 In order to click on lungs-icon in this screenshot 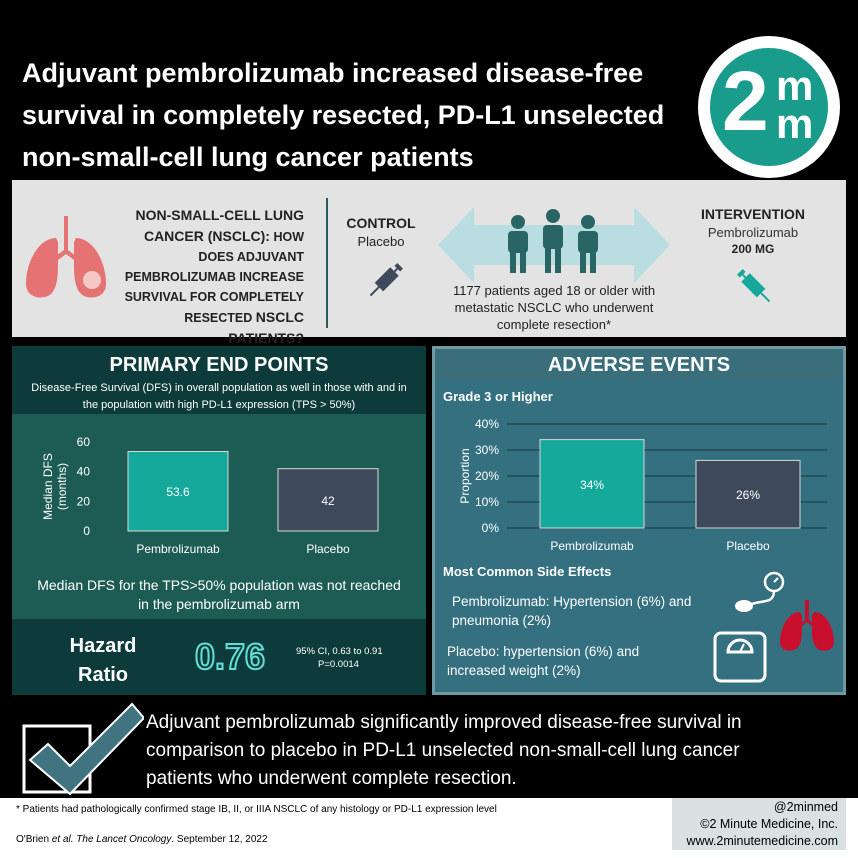, I will do `click(66, 257)`.